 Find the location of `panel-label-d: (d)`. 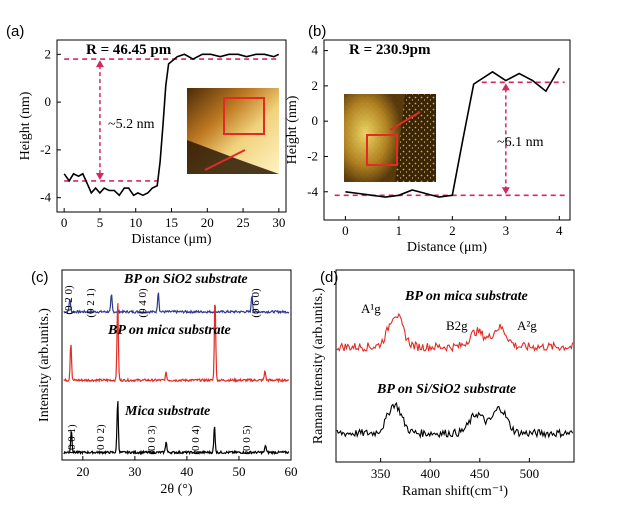

panel-label-d: (d) is located at coordinates (329, 277).